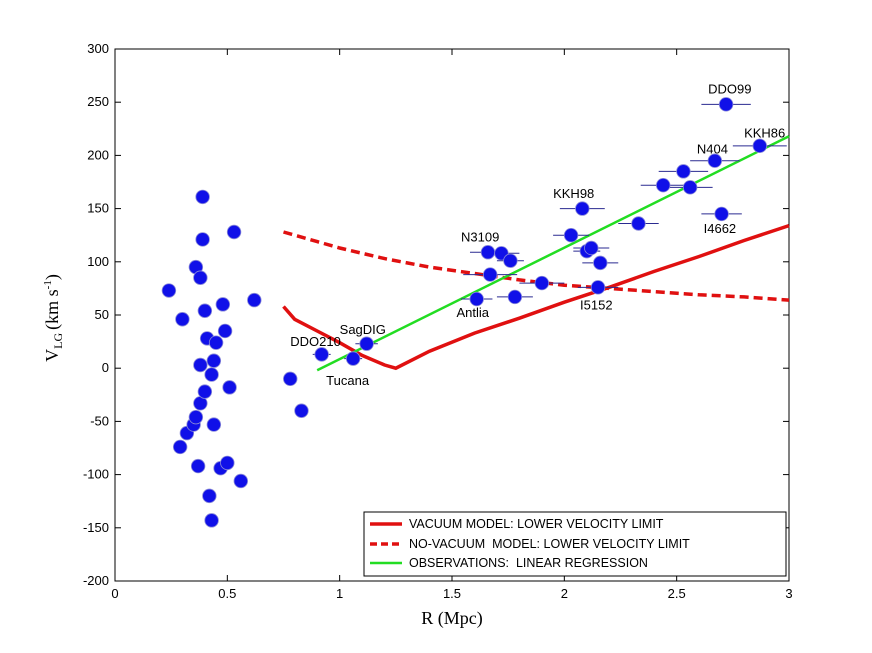 This screenshot has width=872, height=653. What do you see at coordinates (58, 341) in the screenshot?
I see `y-axis-title-sub: LG` at bounding box center [58, 341].